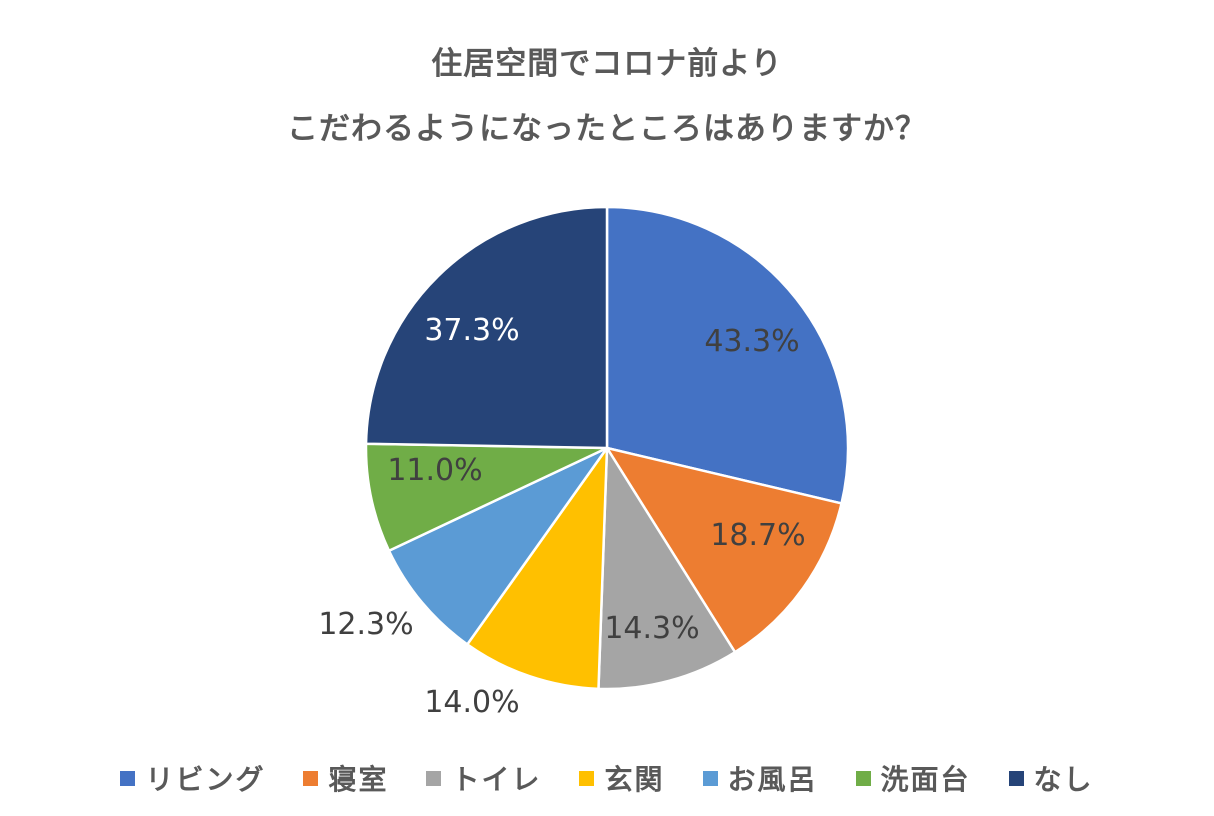 This screenshot has height=816, width=1214. Describe the element at coordinates (205, 779) in the screenshot. I see `legend-label-1: リビング` at that location.